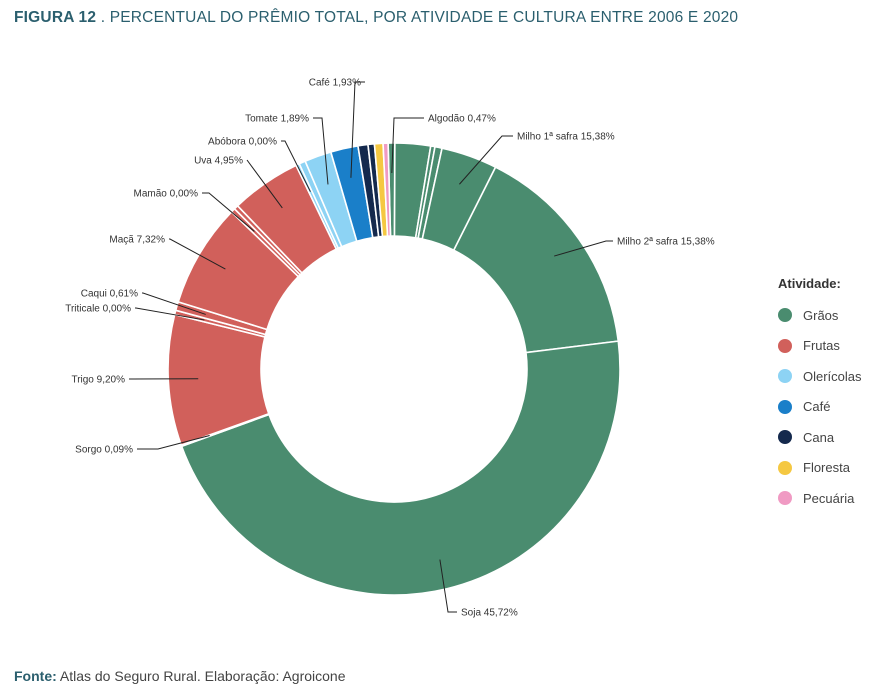 This screenshot has height=691, width=886. Describe the element at coordinates (104, 450) in the screenshot. I see `slice-label: Sorgo 0,09%` at that location.